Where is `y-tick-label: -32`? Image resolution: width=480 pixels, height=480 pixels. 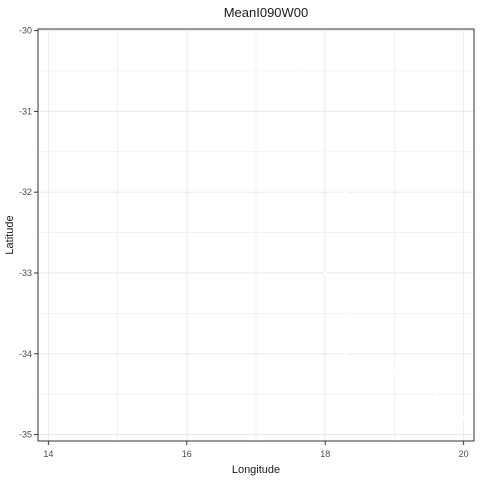
y-tick-label: -32 is located at coordinates (25, 192).